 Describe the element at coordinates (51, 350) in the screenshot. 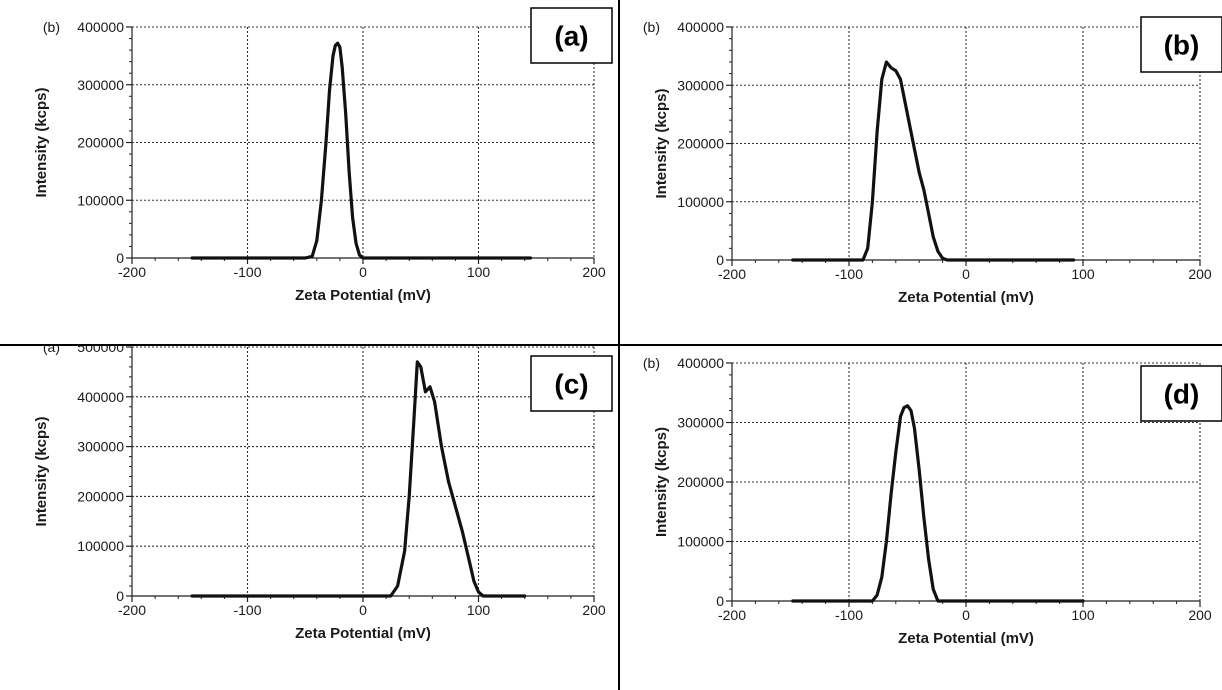

I see `corner-tag: (a)` at that location.